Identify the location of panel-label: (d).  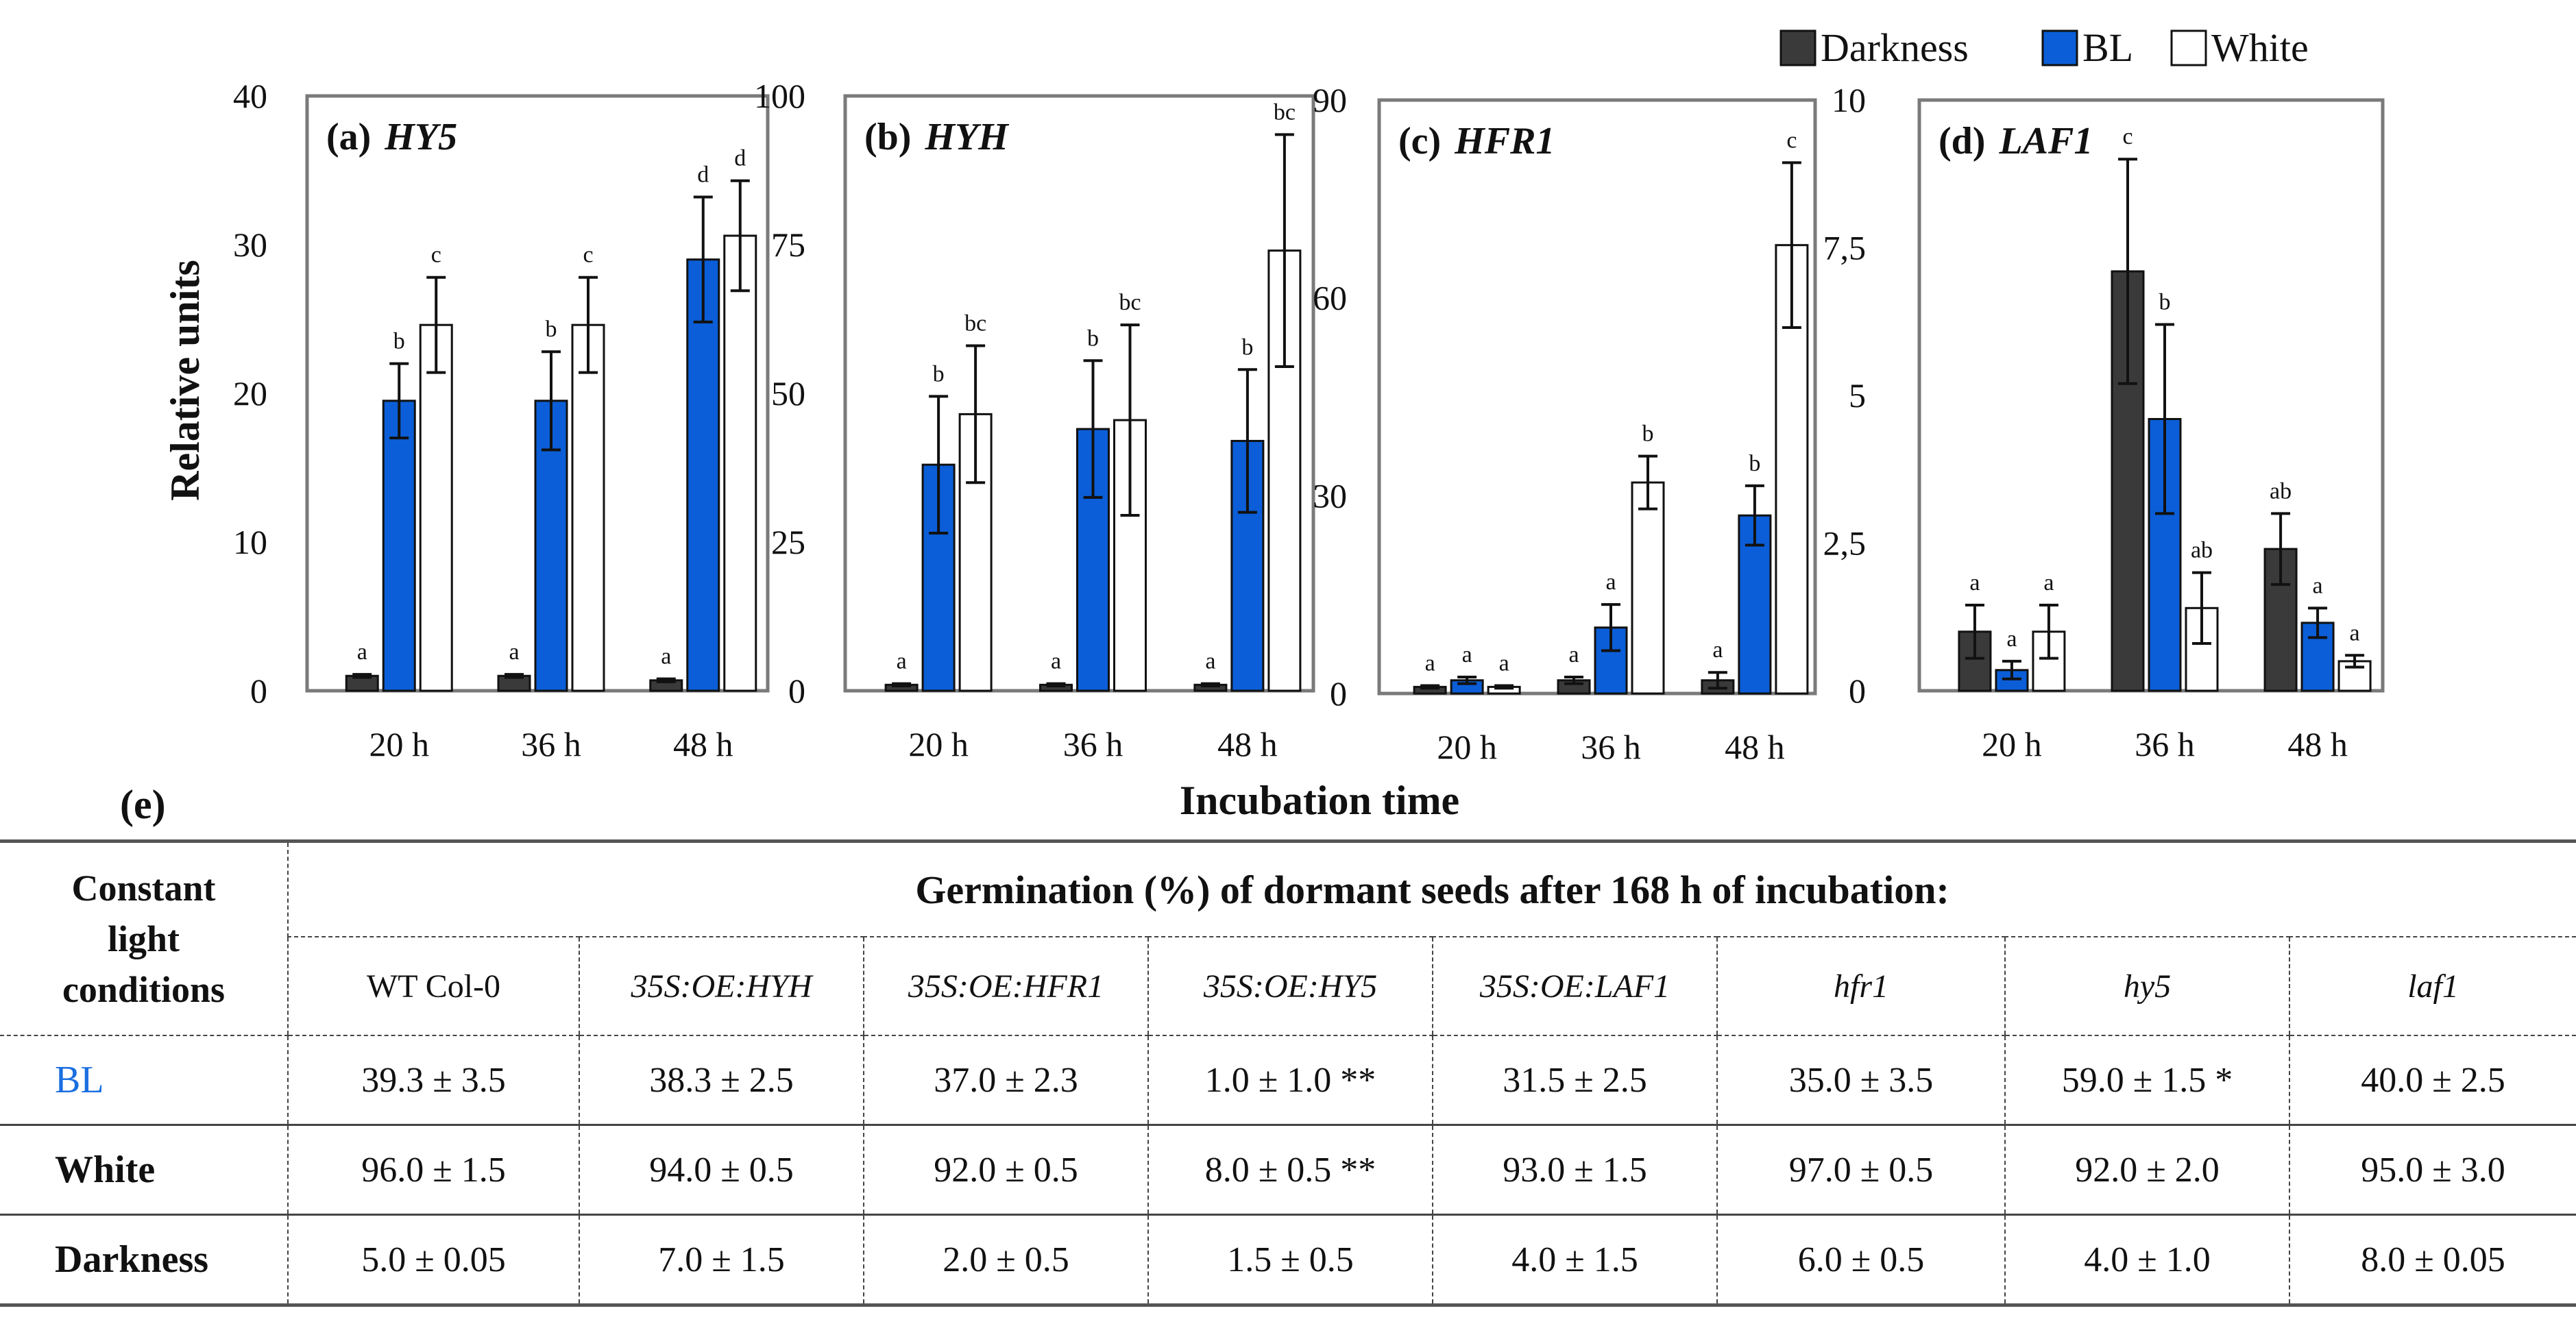
(1962, 141).